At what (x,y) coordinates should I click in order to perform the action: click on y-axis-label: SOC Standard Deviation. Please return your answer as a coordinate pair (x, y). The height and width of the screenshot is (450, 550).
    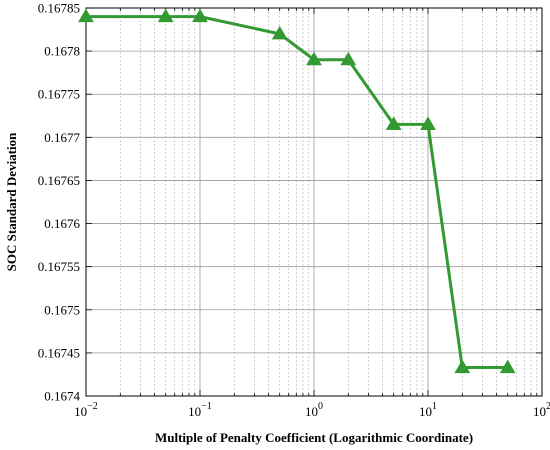
    Looking at the image, I should click on (11, 201).